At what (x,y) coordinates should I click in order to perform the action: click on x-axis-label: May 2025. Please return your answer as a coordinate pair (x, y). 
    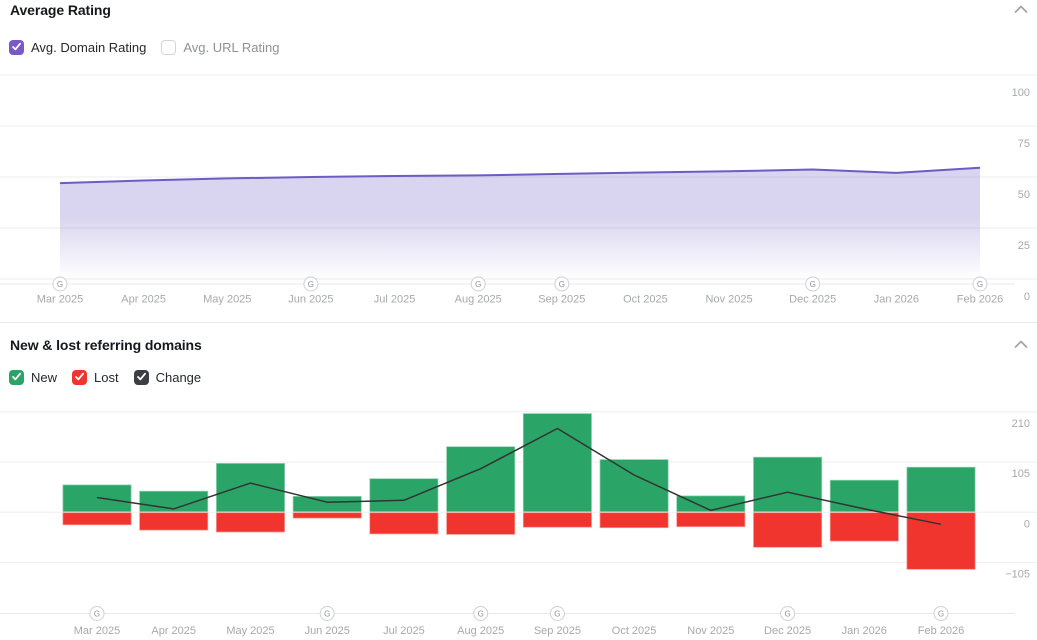
    Looking at the image, I should click on (250, 631).